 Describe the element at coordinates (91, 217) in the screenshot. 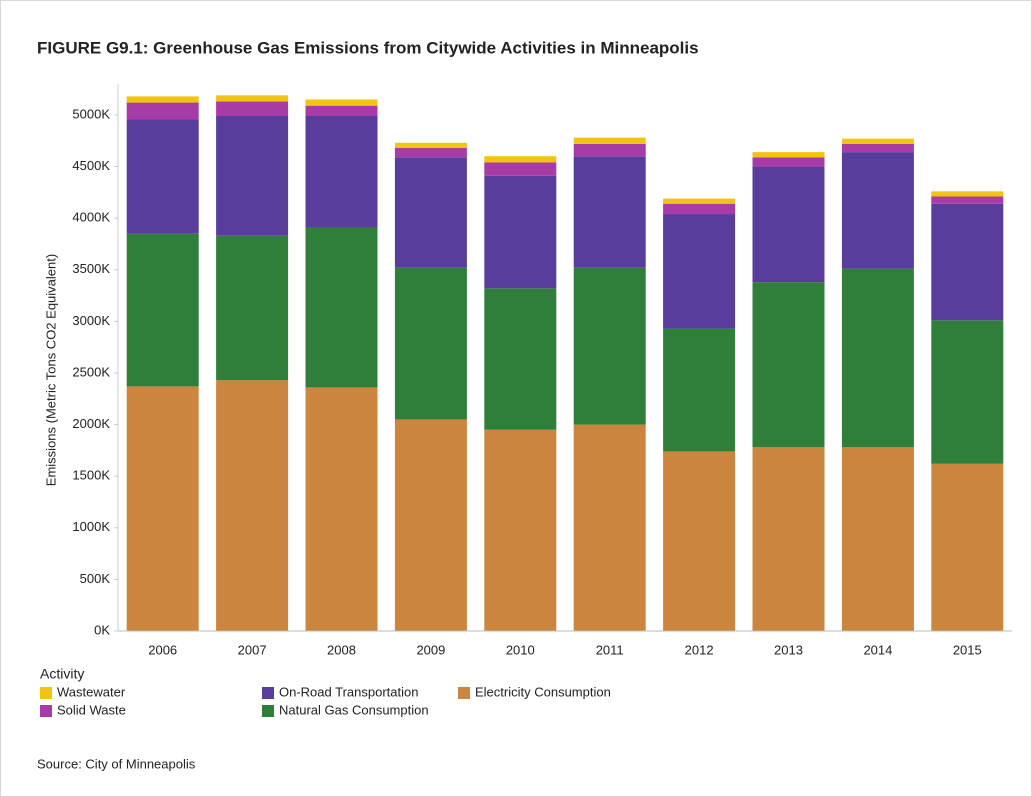

I see `y-tick-label: 4000K` at that location.